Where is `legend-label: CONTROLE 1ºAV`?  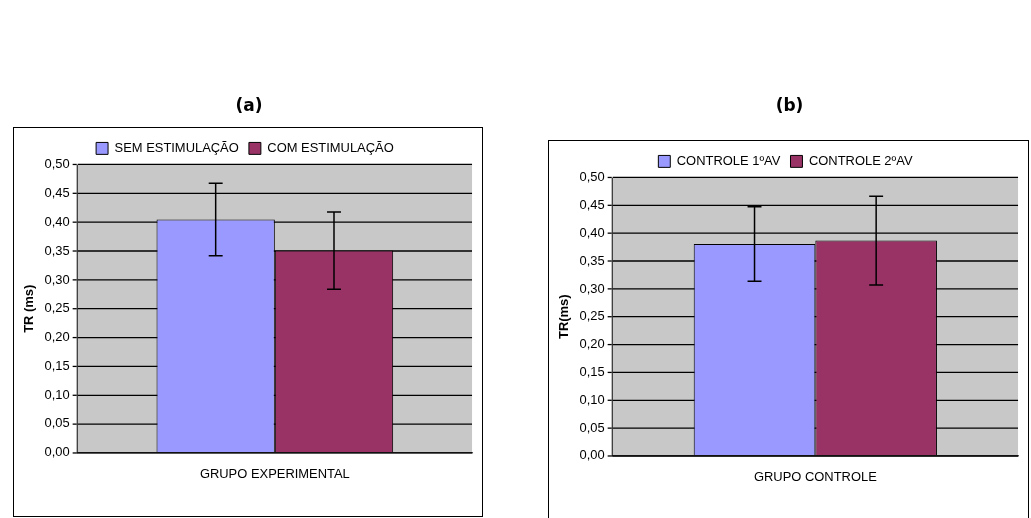 legend-label: CONTROLE 1ºAV is located at coordinates (728, 160).